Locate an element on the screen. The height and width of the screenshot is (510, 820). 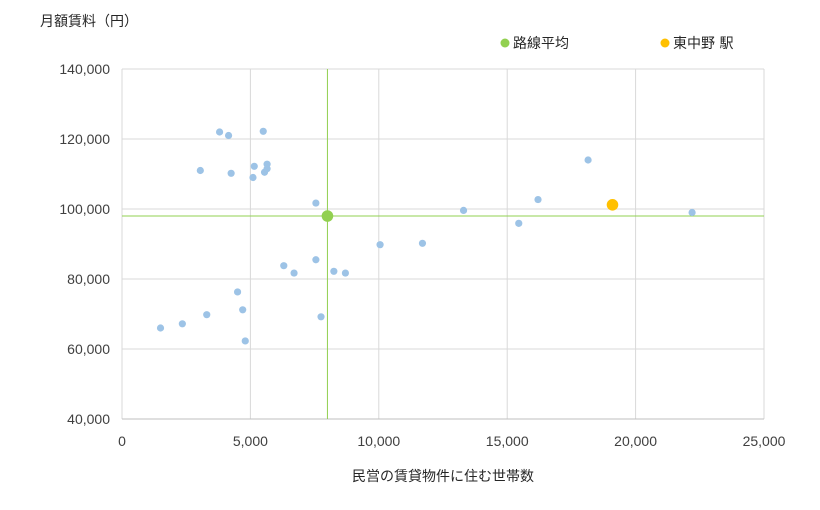
x-tick-label: 15,000 is located at coordinates (507, 441).